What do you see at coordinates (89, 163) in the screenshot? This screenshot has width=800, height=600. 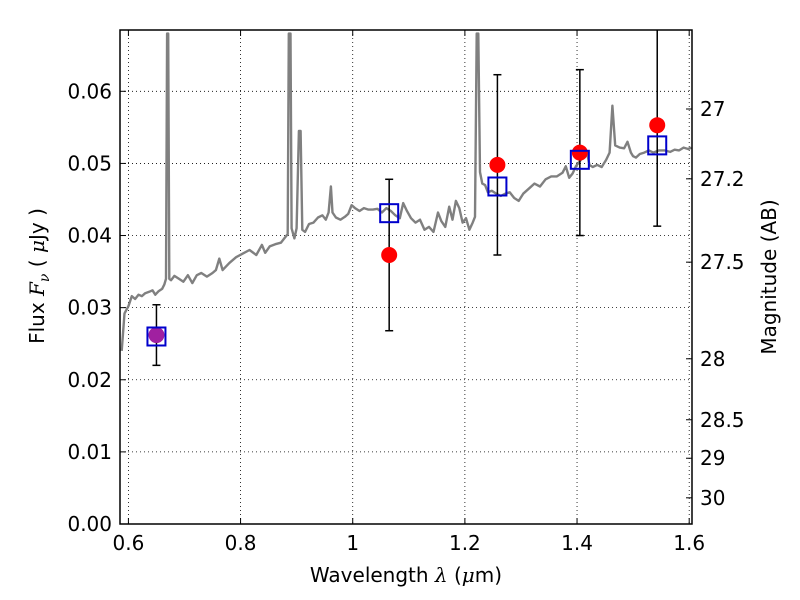 I see `y-tick-label: 0.05` at bounding box center [89, 163].